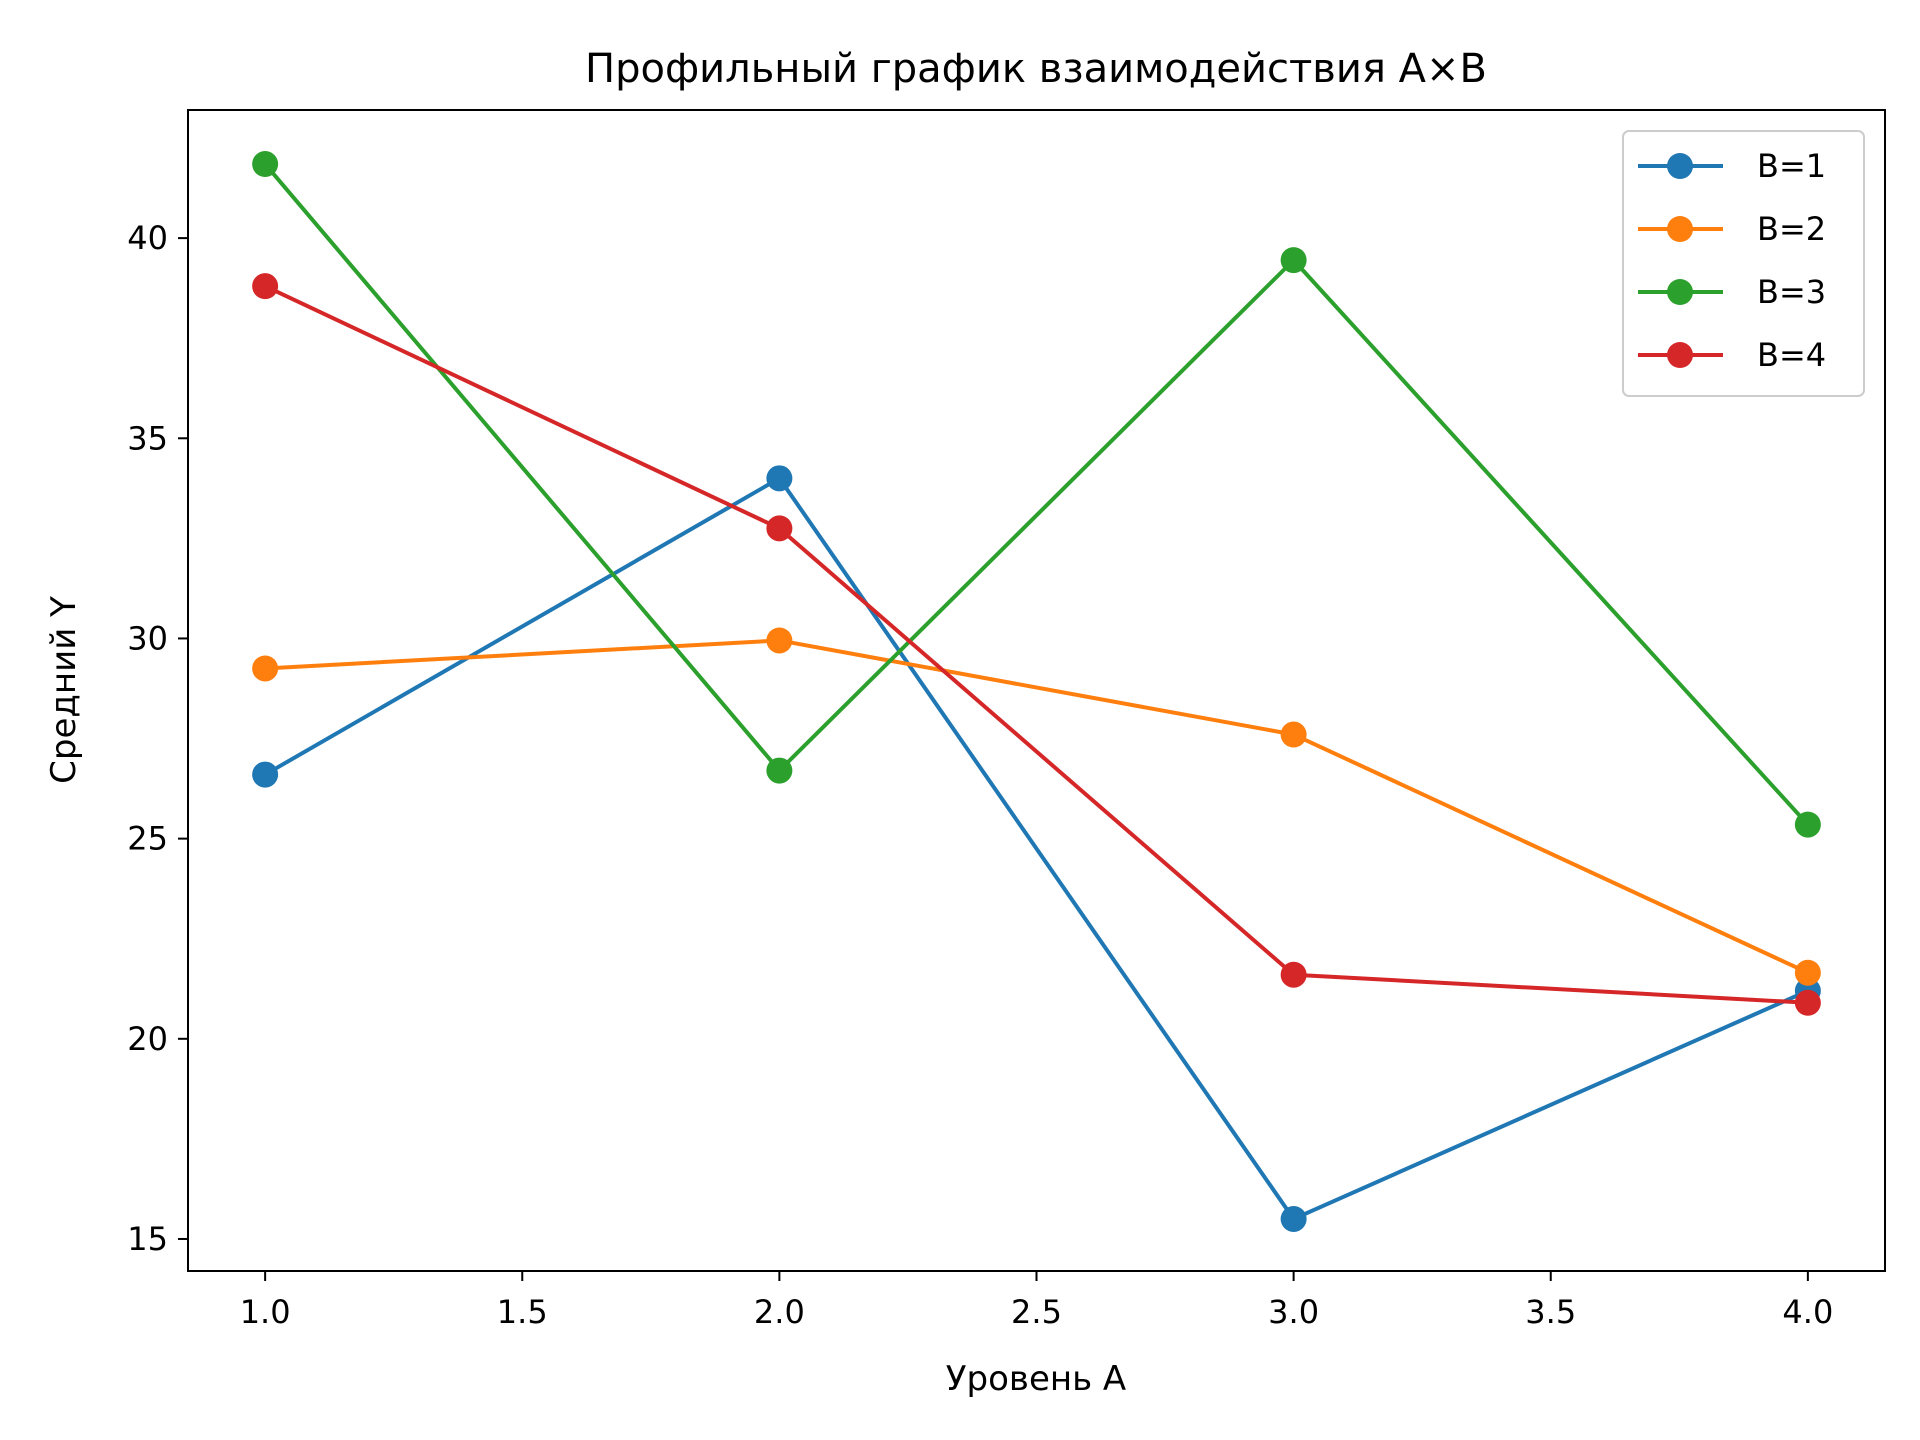  What do you see at coordinates (1791, 229) in the screenshot?
I see `legend-label: B=2` at bounding box center [1791, 229].